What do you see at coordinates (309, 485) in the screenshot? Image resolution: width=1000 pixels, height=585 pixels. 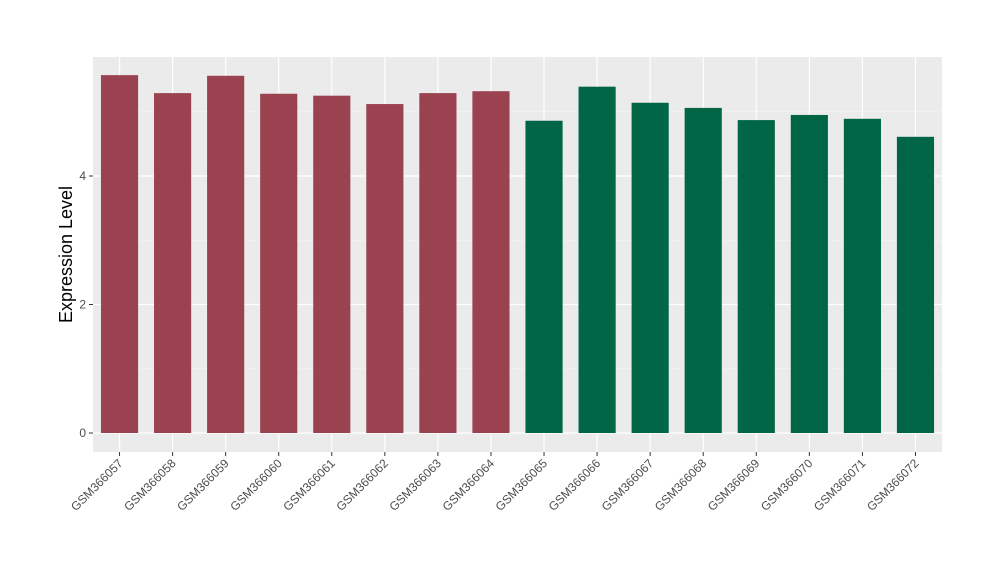 I see `x-tick-label: GSM366061` at bounding box center [309, 485].